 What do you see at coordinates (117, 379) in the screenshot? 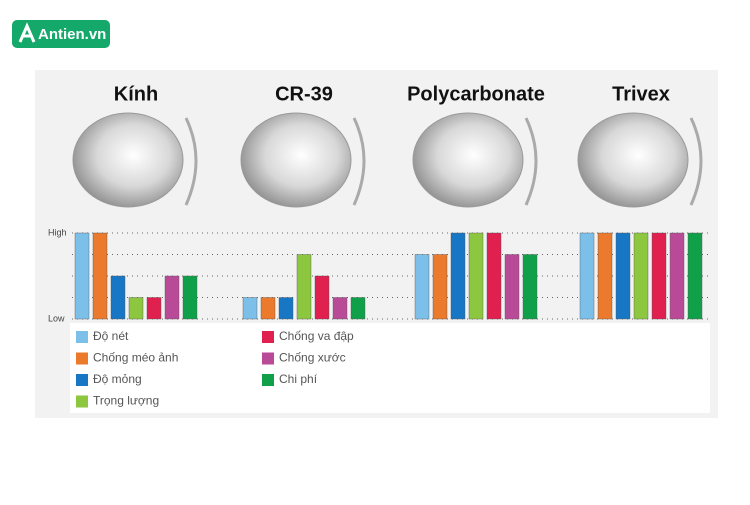
I see `legend-label: Độ mỏng` at bounding box center [117, 379].